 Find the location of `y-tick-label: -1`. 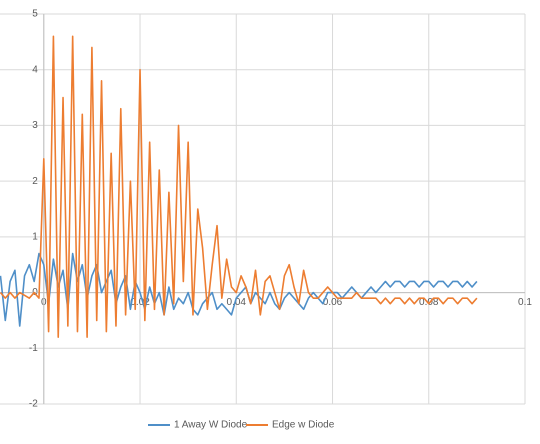

y-tick-label: -1 is located at coordinates (33, 348).